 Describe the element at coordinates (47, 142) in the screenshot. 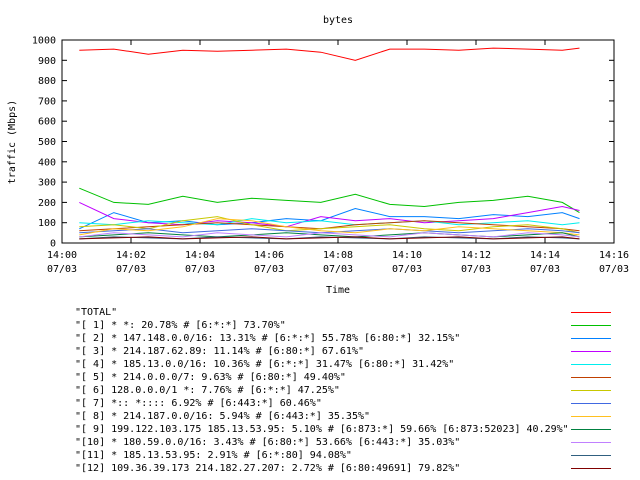

I see `y-tick-label: 500` at that location.